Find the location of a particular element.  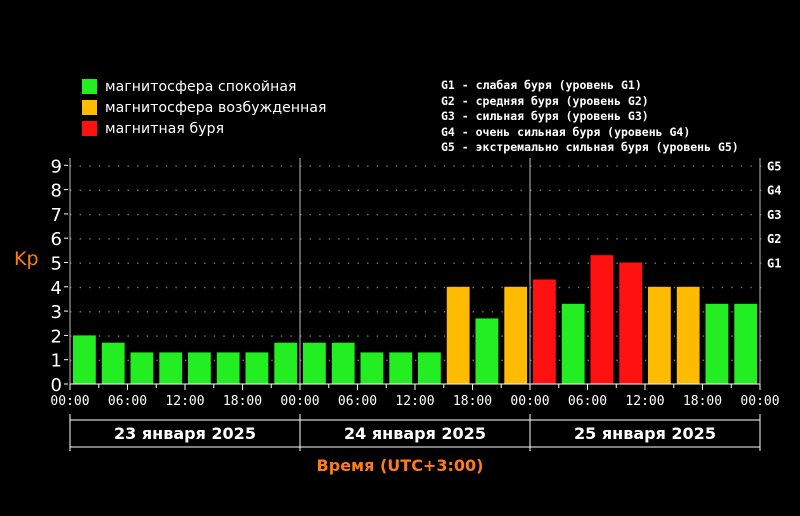

y-tick-label: 4 is located at coordinates (56, 288).